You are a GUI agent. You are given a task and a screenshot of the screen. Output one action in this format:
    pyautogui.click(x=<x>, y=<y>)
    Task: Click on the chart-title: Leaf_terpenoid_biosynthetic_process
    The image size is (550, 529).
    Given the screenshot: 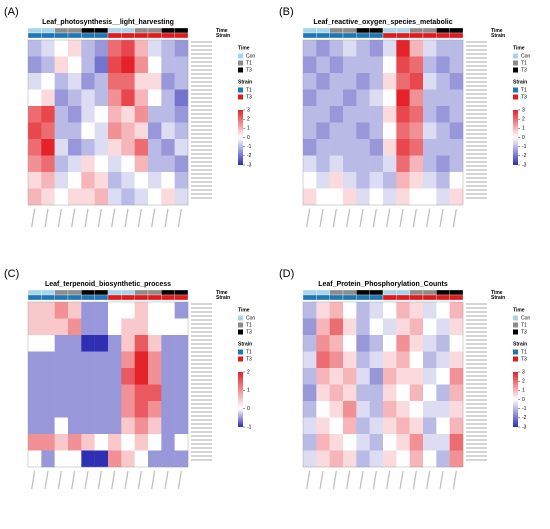 What is the action you would take?
    pyautogui.click(x=108, y=284)
    